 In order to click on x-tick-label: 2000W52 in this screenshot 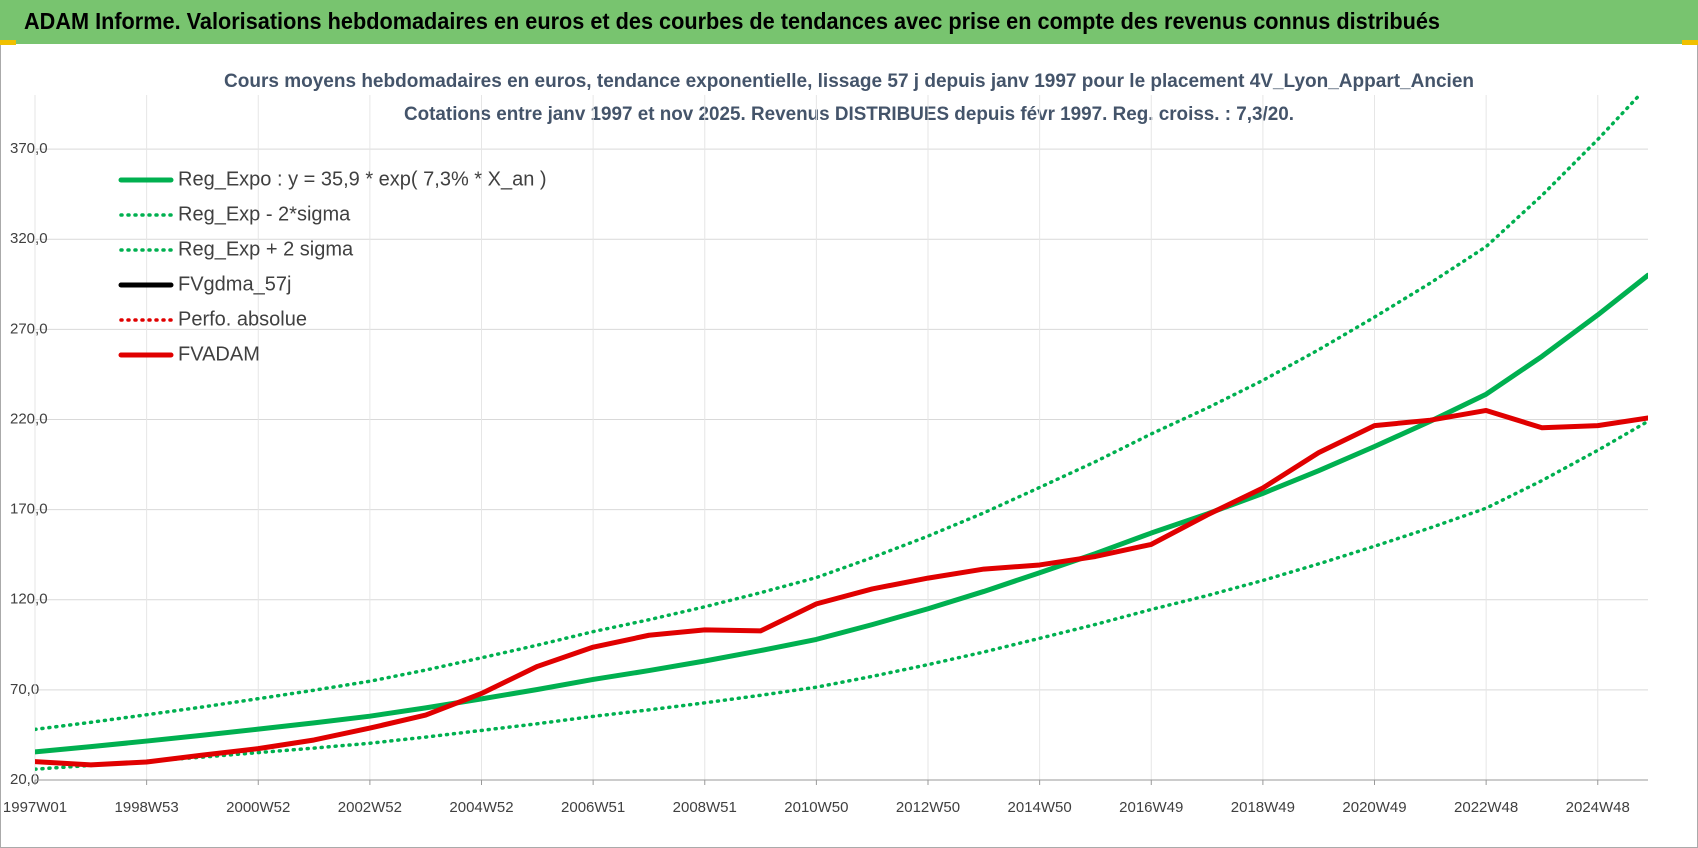, I will do `click(258, 807)`.